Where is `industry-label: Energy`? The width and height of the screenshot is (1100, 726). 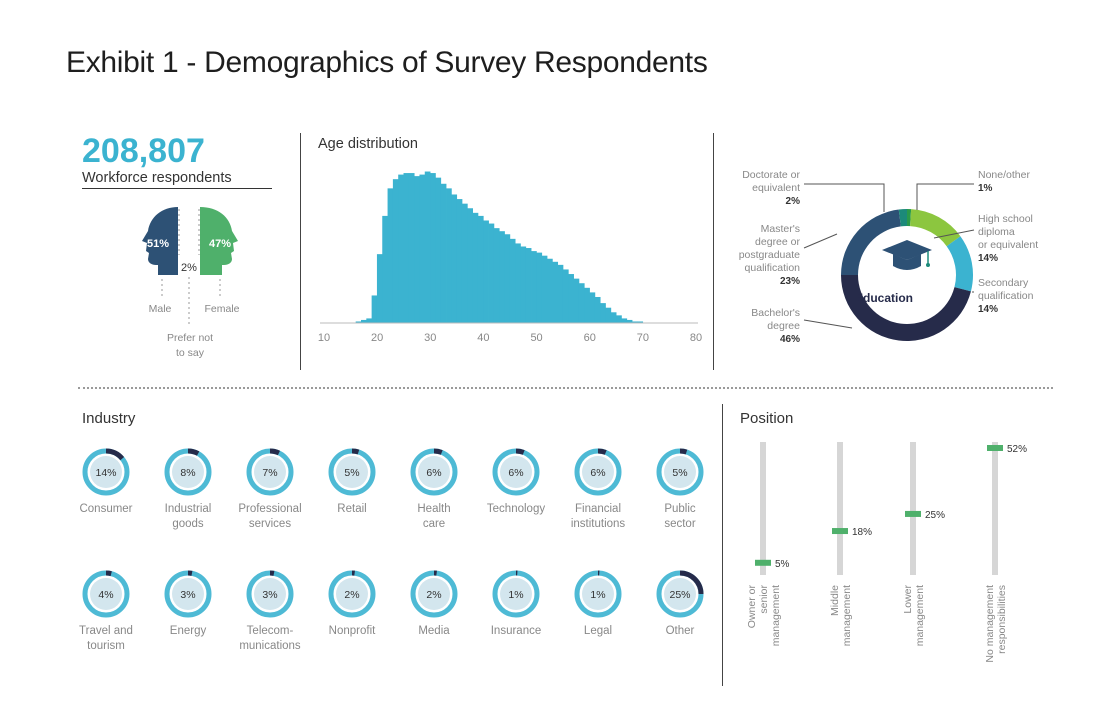
industry-label: Energy is located at coordinates (188, 631).